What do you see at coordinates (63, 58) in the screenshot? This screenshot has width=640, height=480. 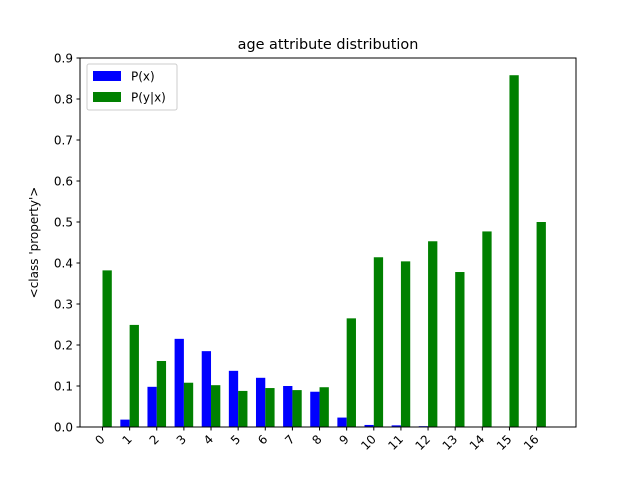 I see `y-tick-label-0.9: 0.9` at bounding box center [63, 58].